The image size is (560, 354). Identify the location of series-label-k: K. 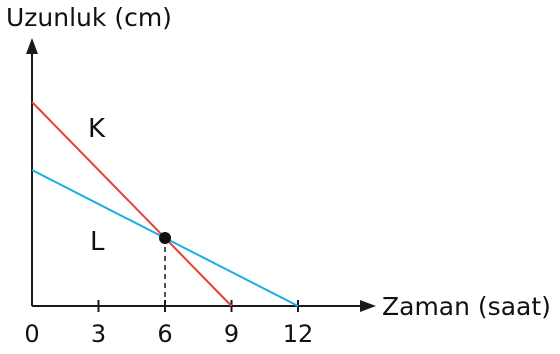
(97, 129).